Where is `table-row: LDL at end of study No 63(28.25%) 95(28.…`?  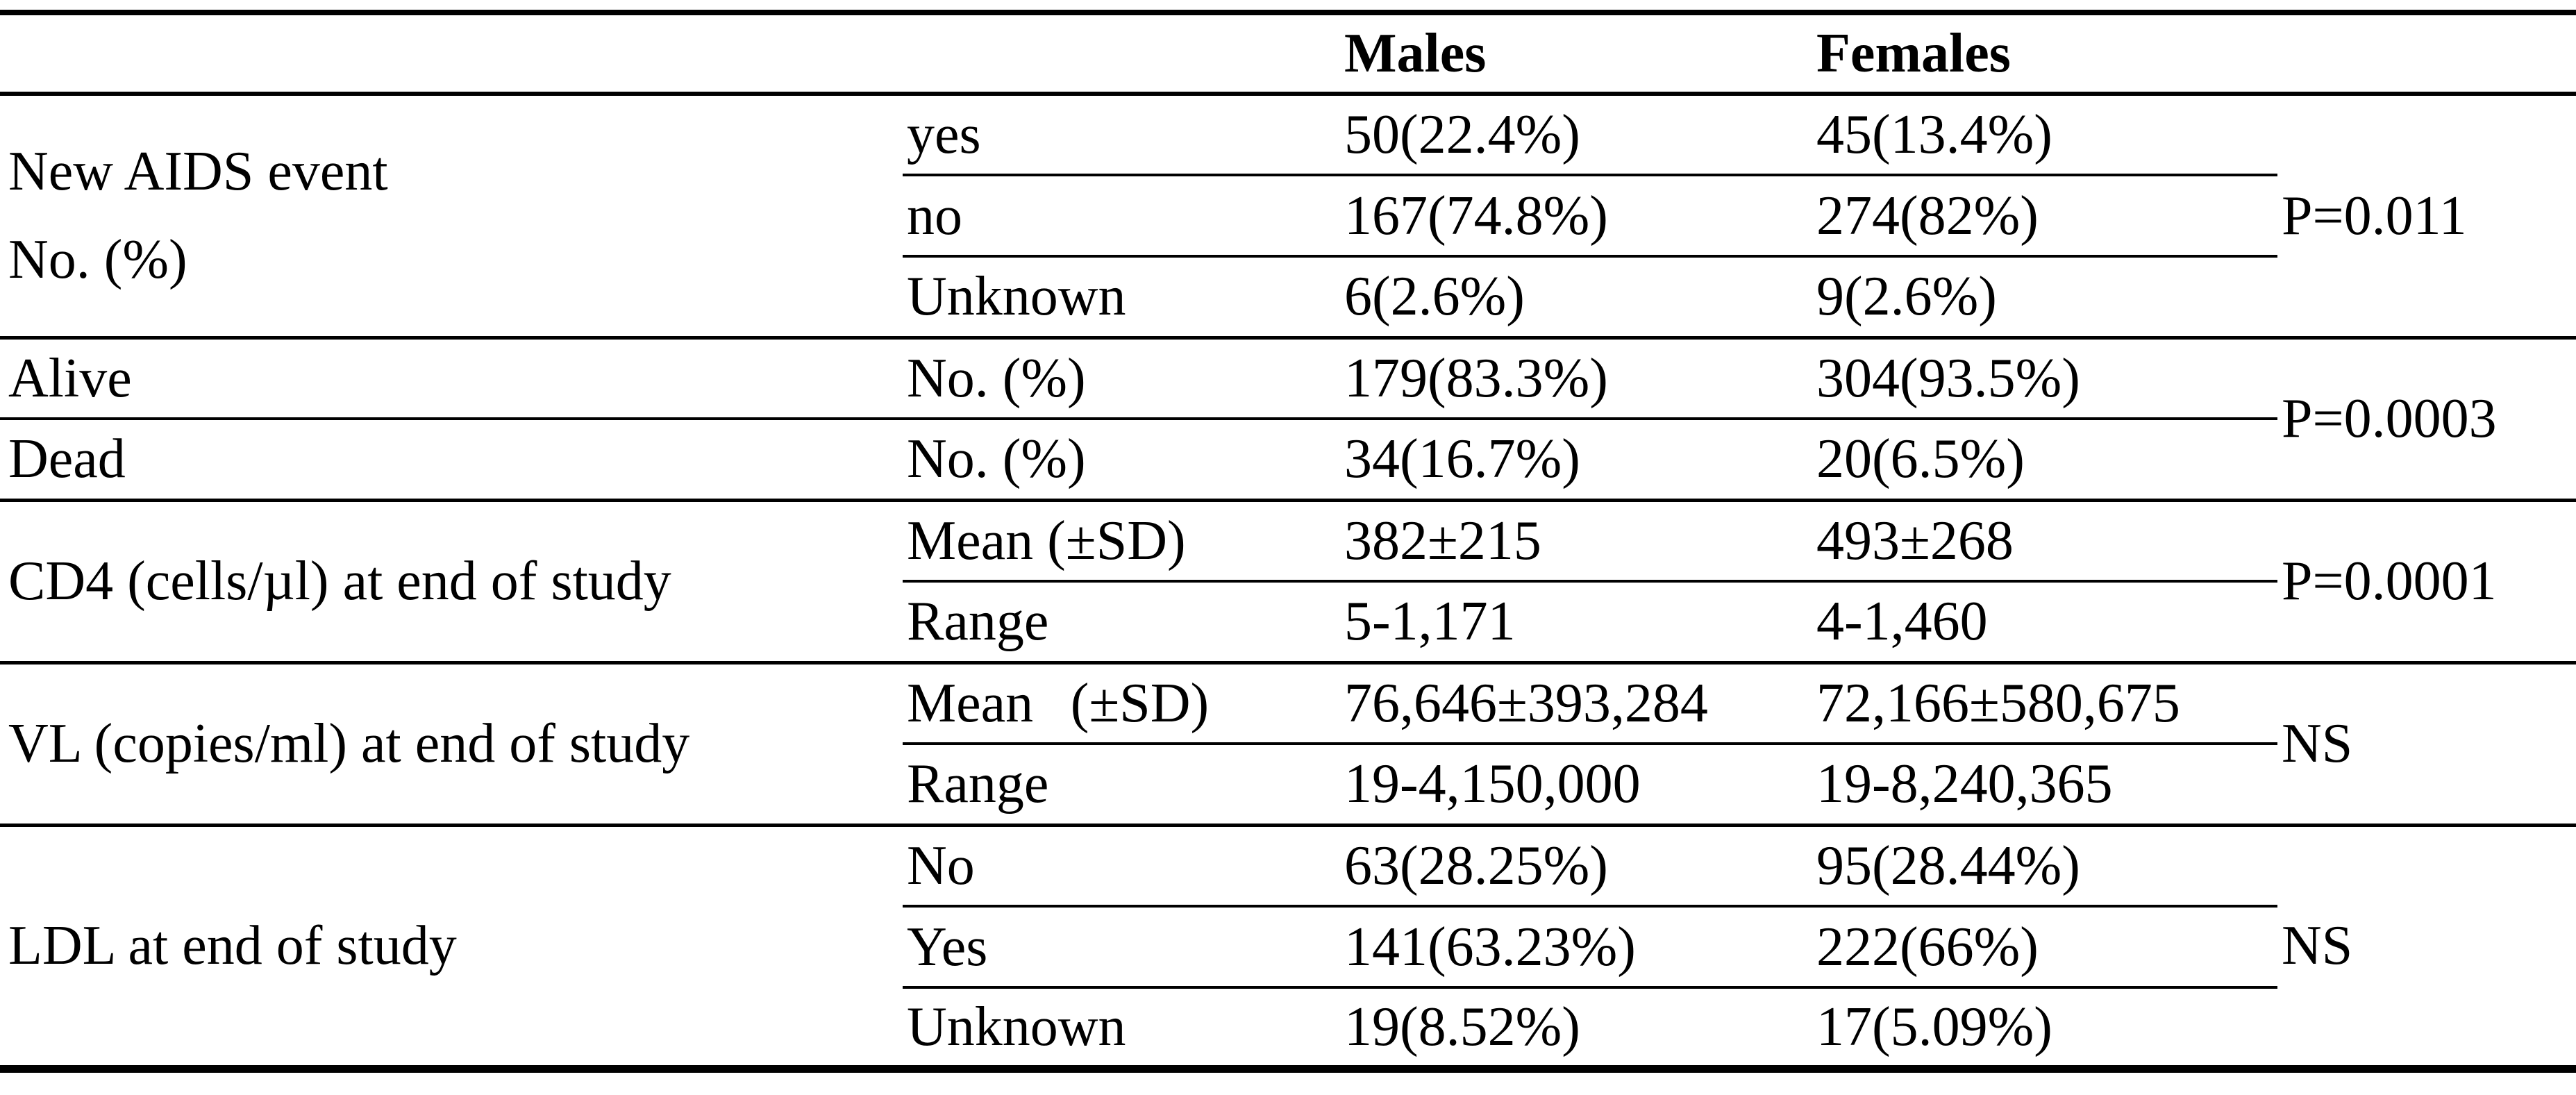
table-row: LDL at end of study No 63(28.25%) 95(28.… is located at coordinates (1288, 901).